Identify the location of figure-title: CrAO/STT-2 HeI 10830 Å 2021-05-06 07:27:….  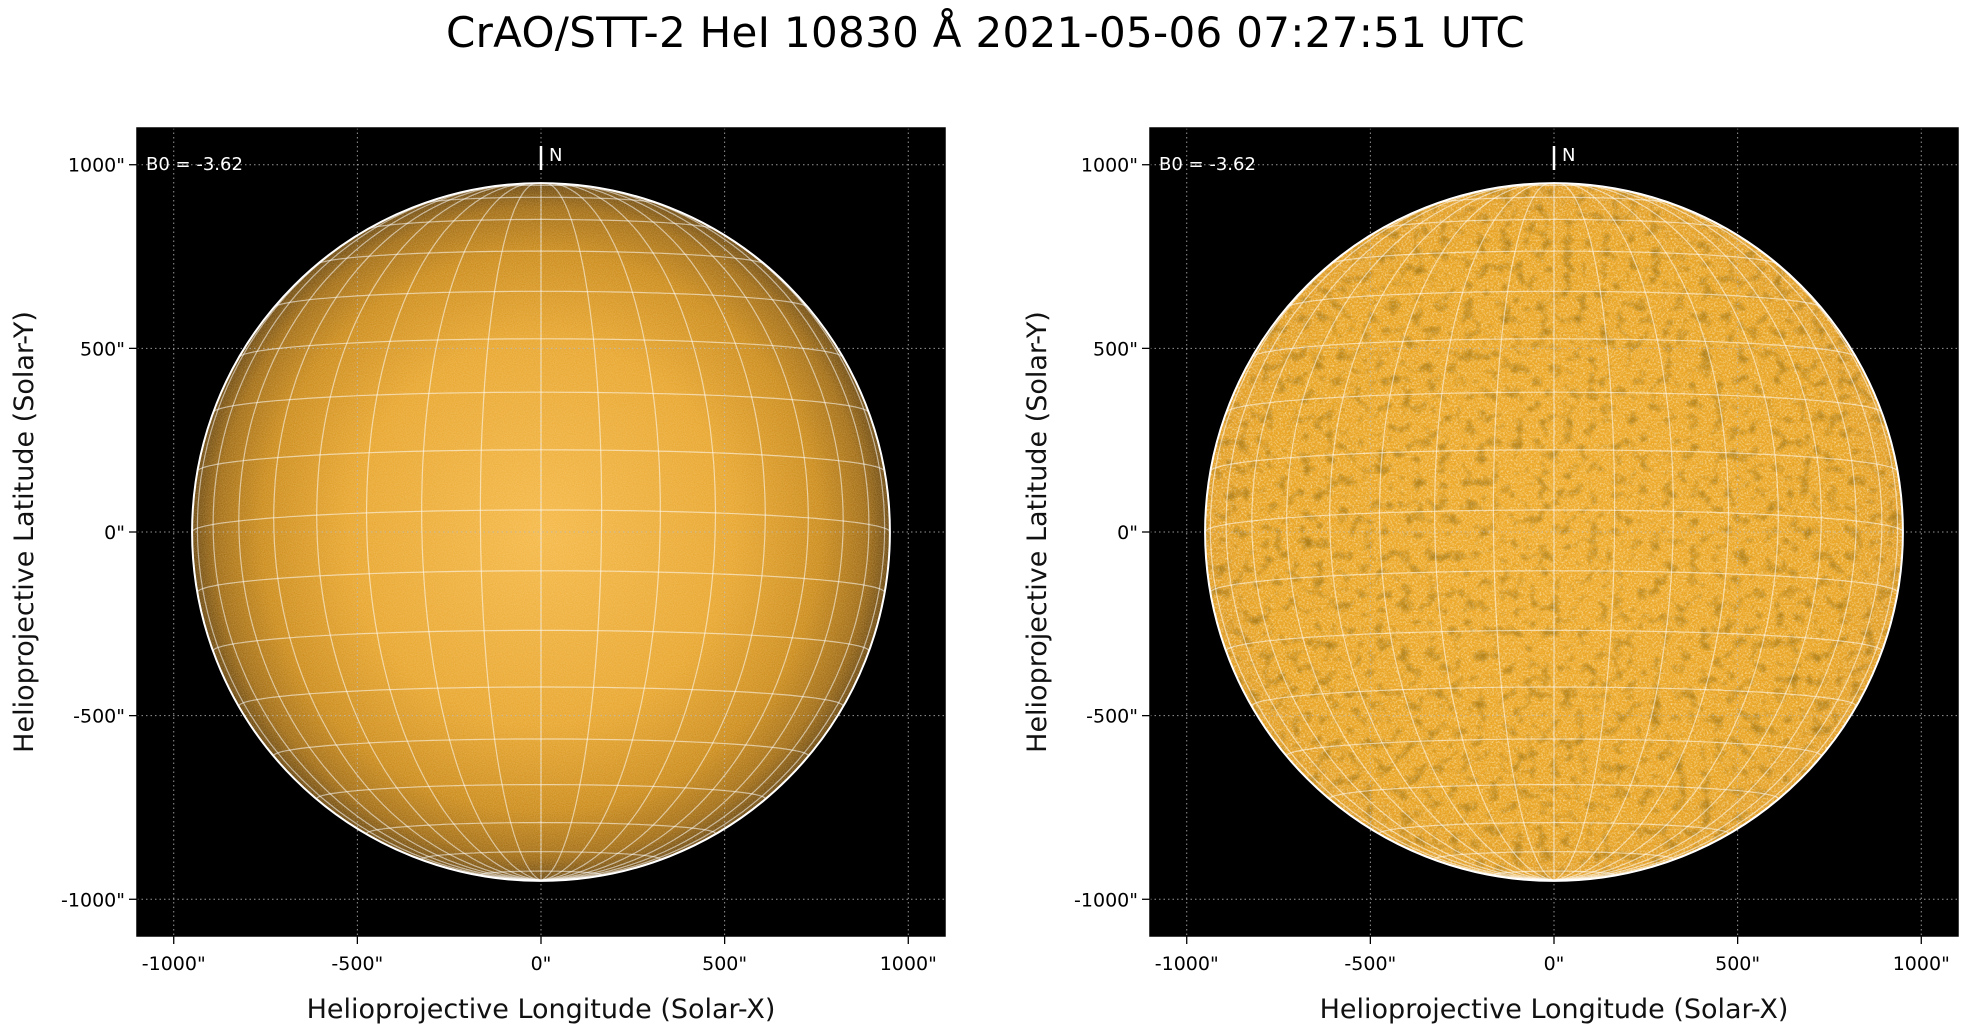
(985, 32).